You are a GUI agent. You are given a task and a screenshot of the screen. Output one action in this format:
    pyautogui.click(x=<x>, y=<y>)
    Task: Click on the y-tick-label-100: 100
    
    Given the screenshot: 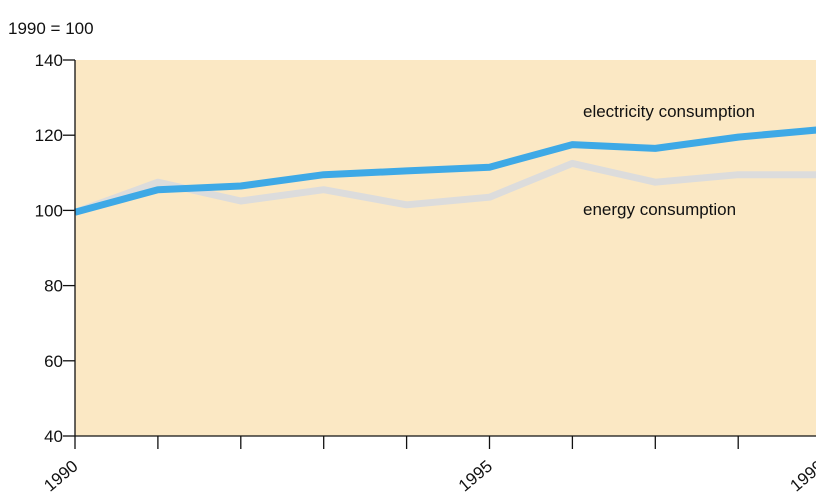 What is the action you would take?
    pyautogui.click(x=49, y=210)
    